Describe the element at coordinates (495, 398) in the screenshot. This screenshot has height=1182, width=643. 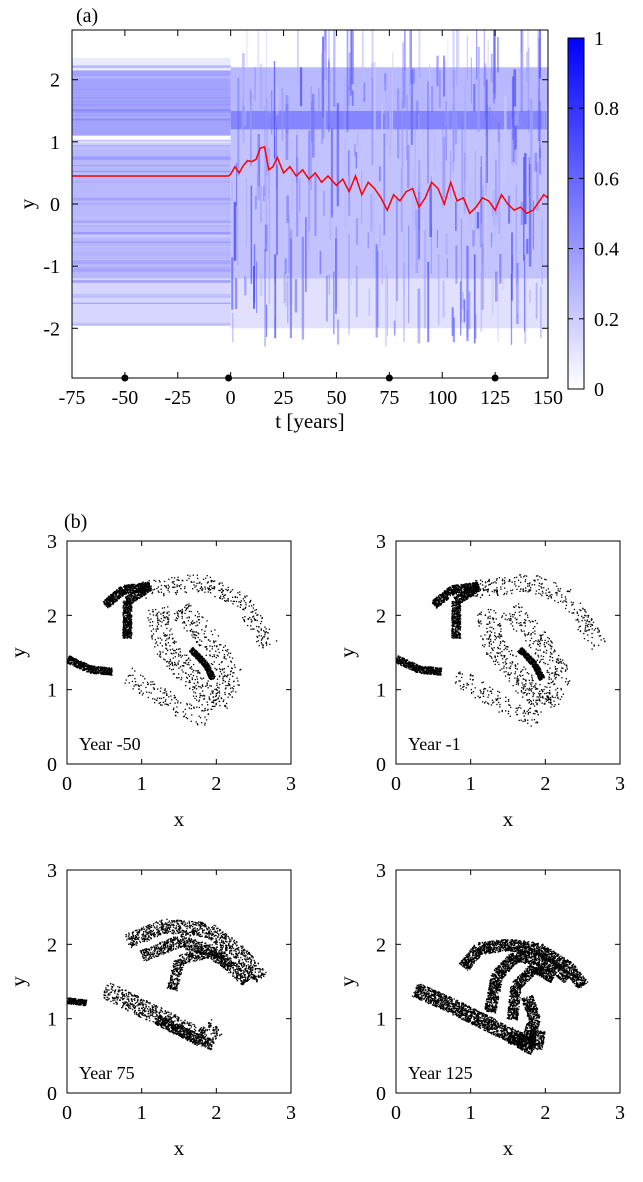
I see `x-tick-label: 125` at that location.